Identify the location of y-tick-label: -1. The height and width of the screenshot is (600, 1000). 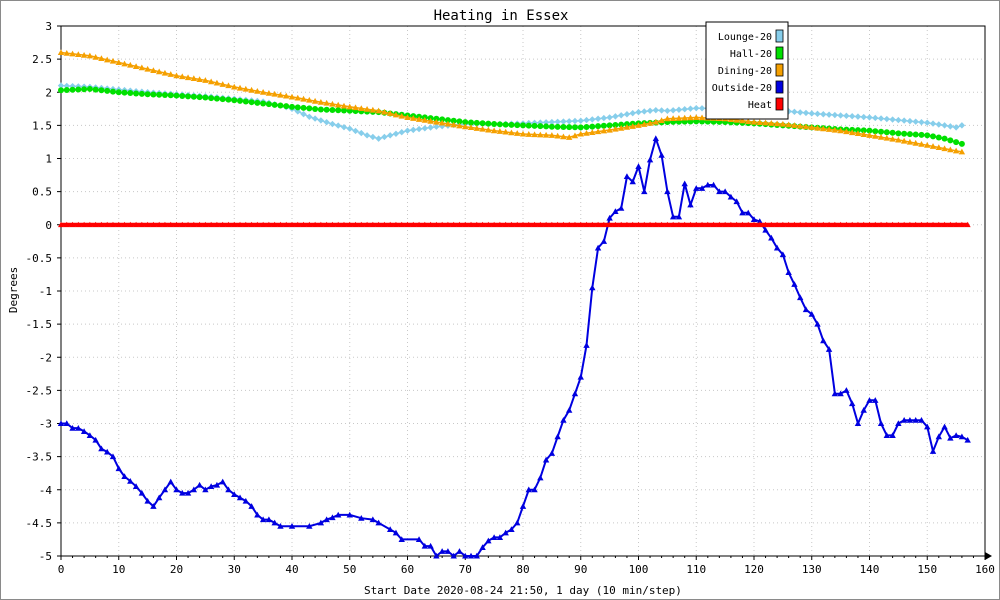
(45, 291).